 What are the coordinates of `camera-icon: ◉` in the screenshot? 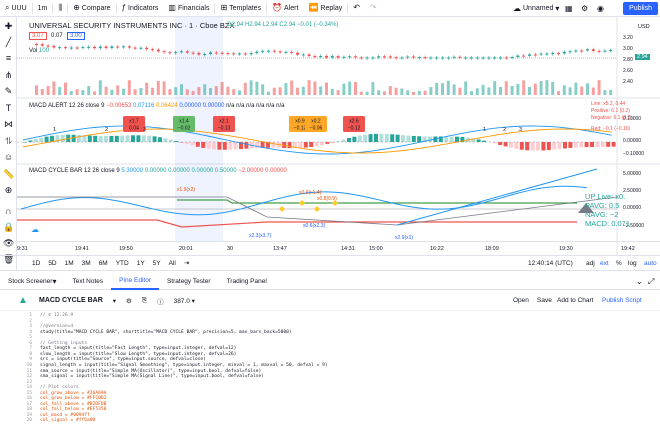 It's located at (600, 8).